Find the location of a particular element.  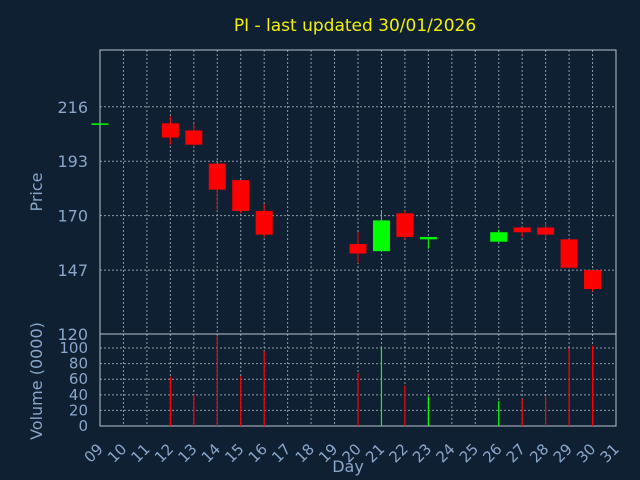

volume-tick-label: 60 is located at coordinates (78, 379).